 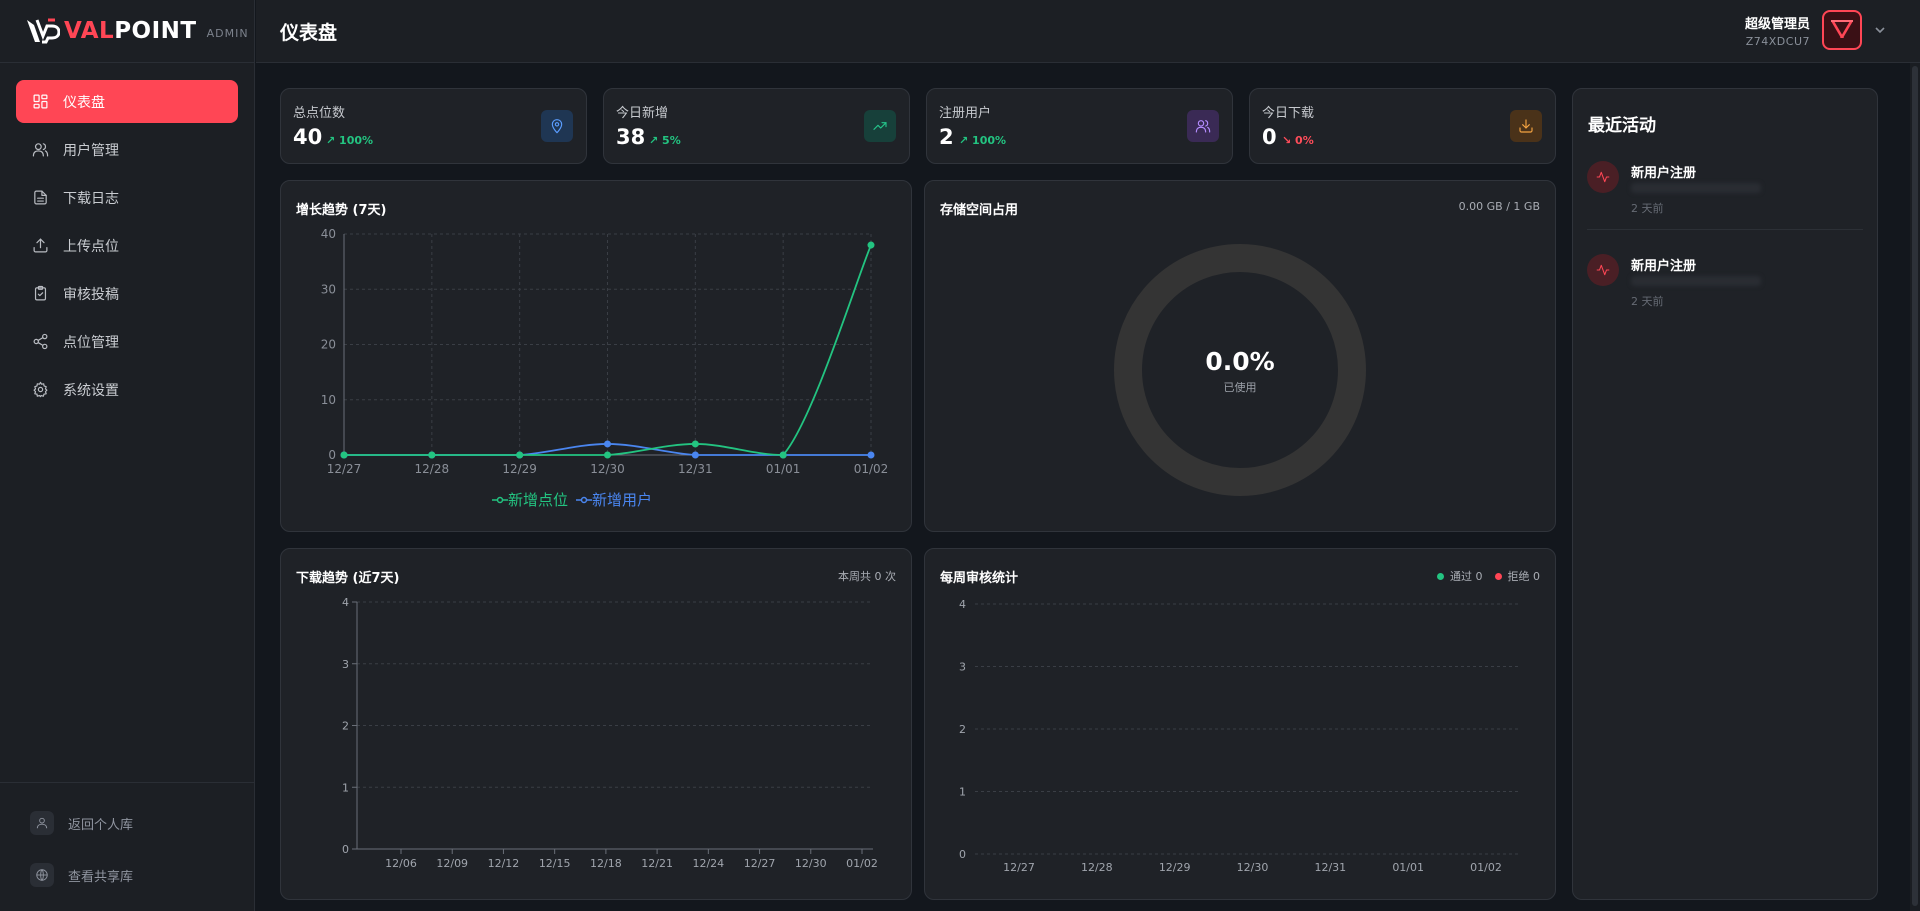 What do you see at coordinates (91, 390) in the screenshot?
I see `sidebar-item-label: 系统设置` at bounding box center [91, 390].